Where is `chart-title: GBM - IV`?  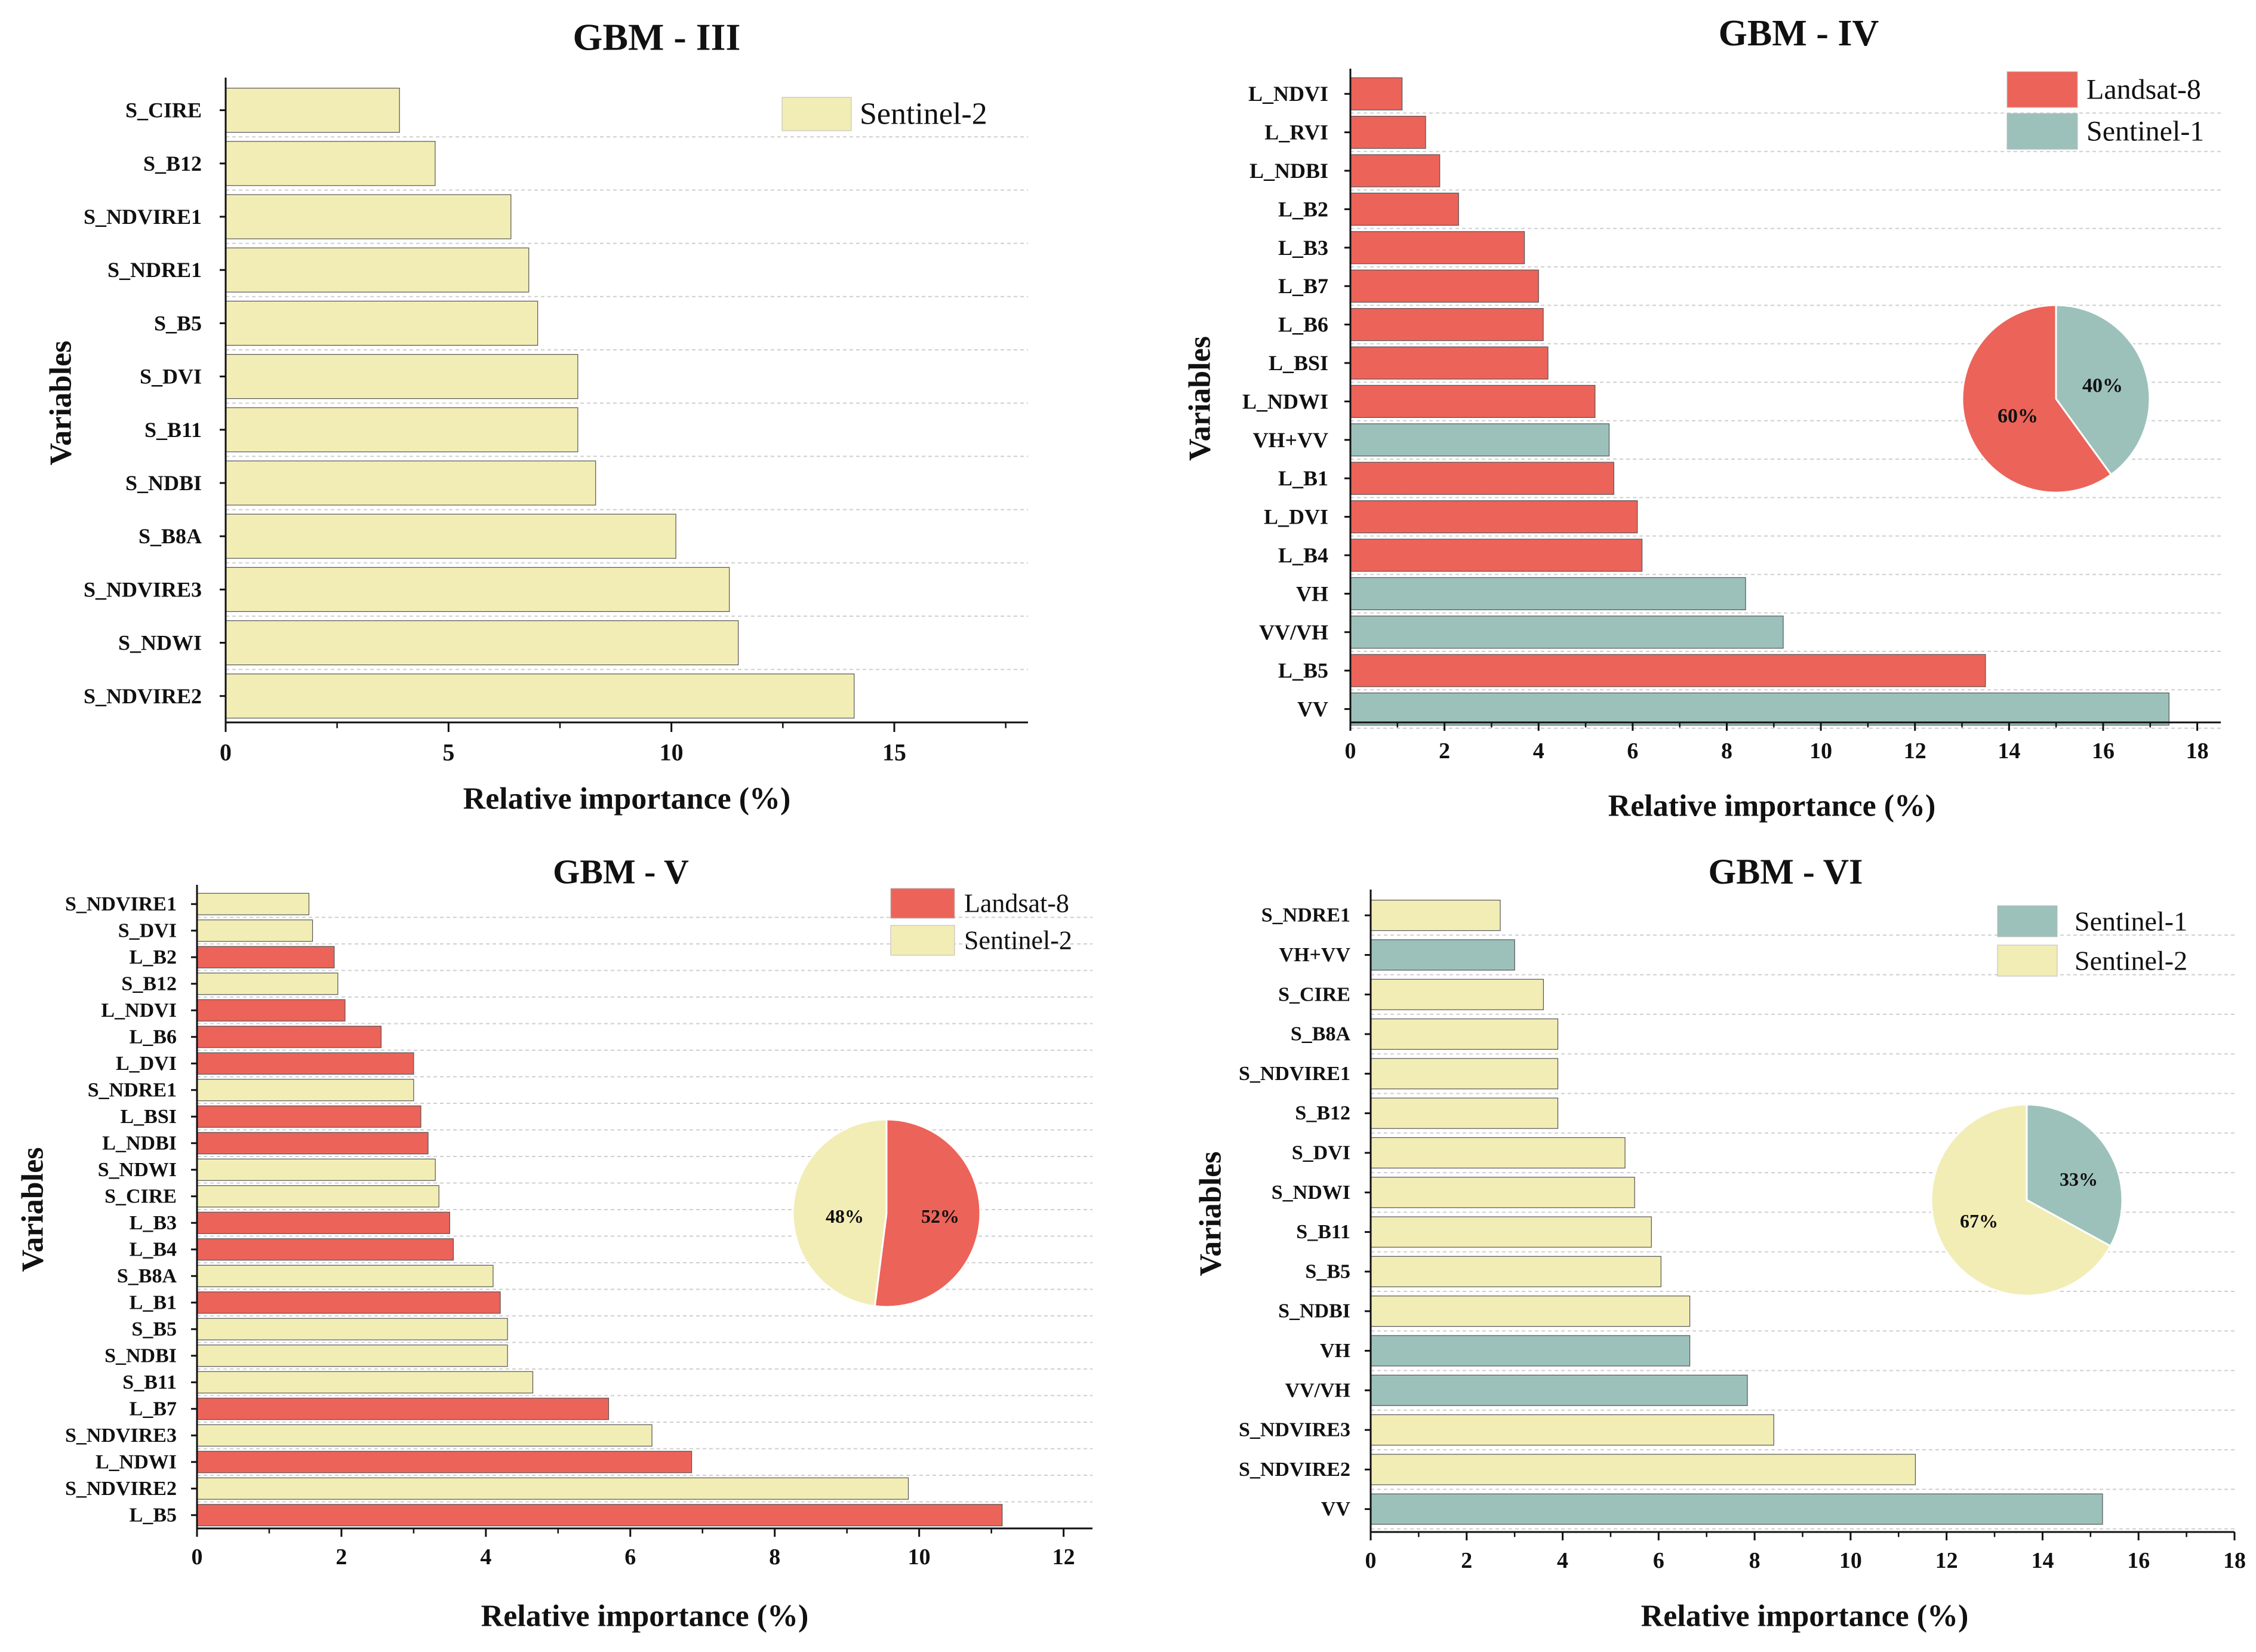
chart-title: GBM - IV is located at coordinates (1799, 33).